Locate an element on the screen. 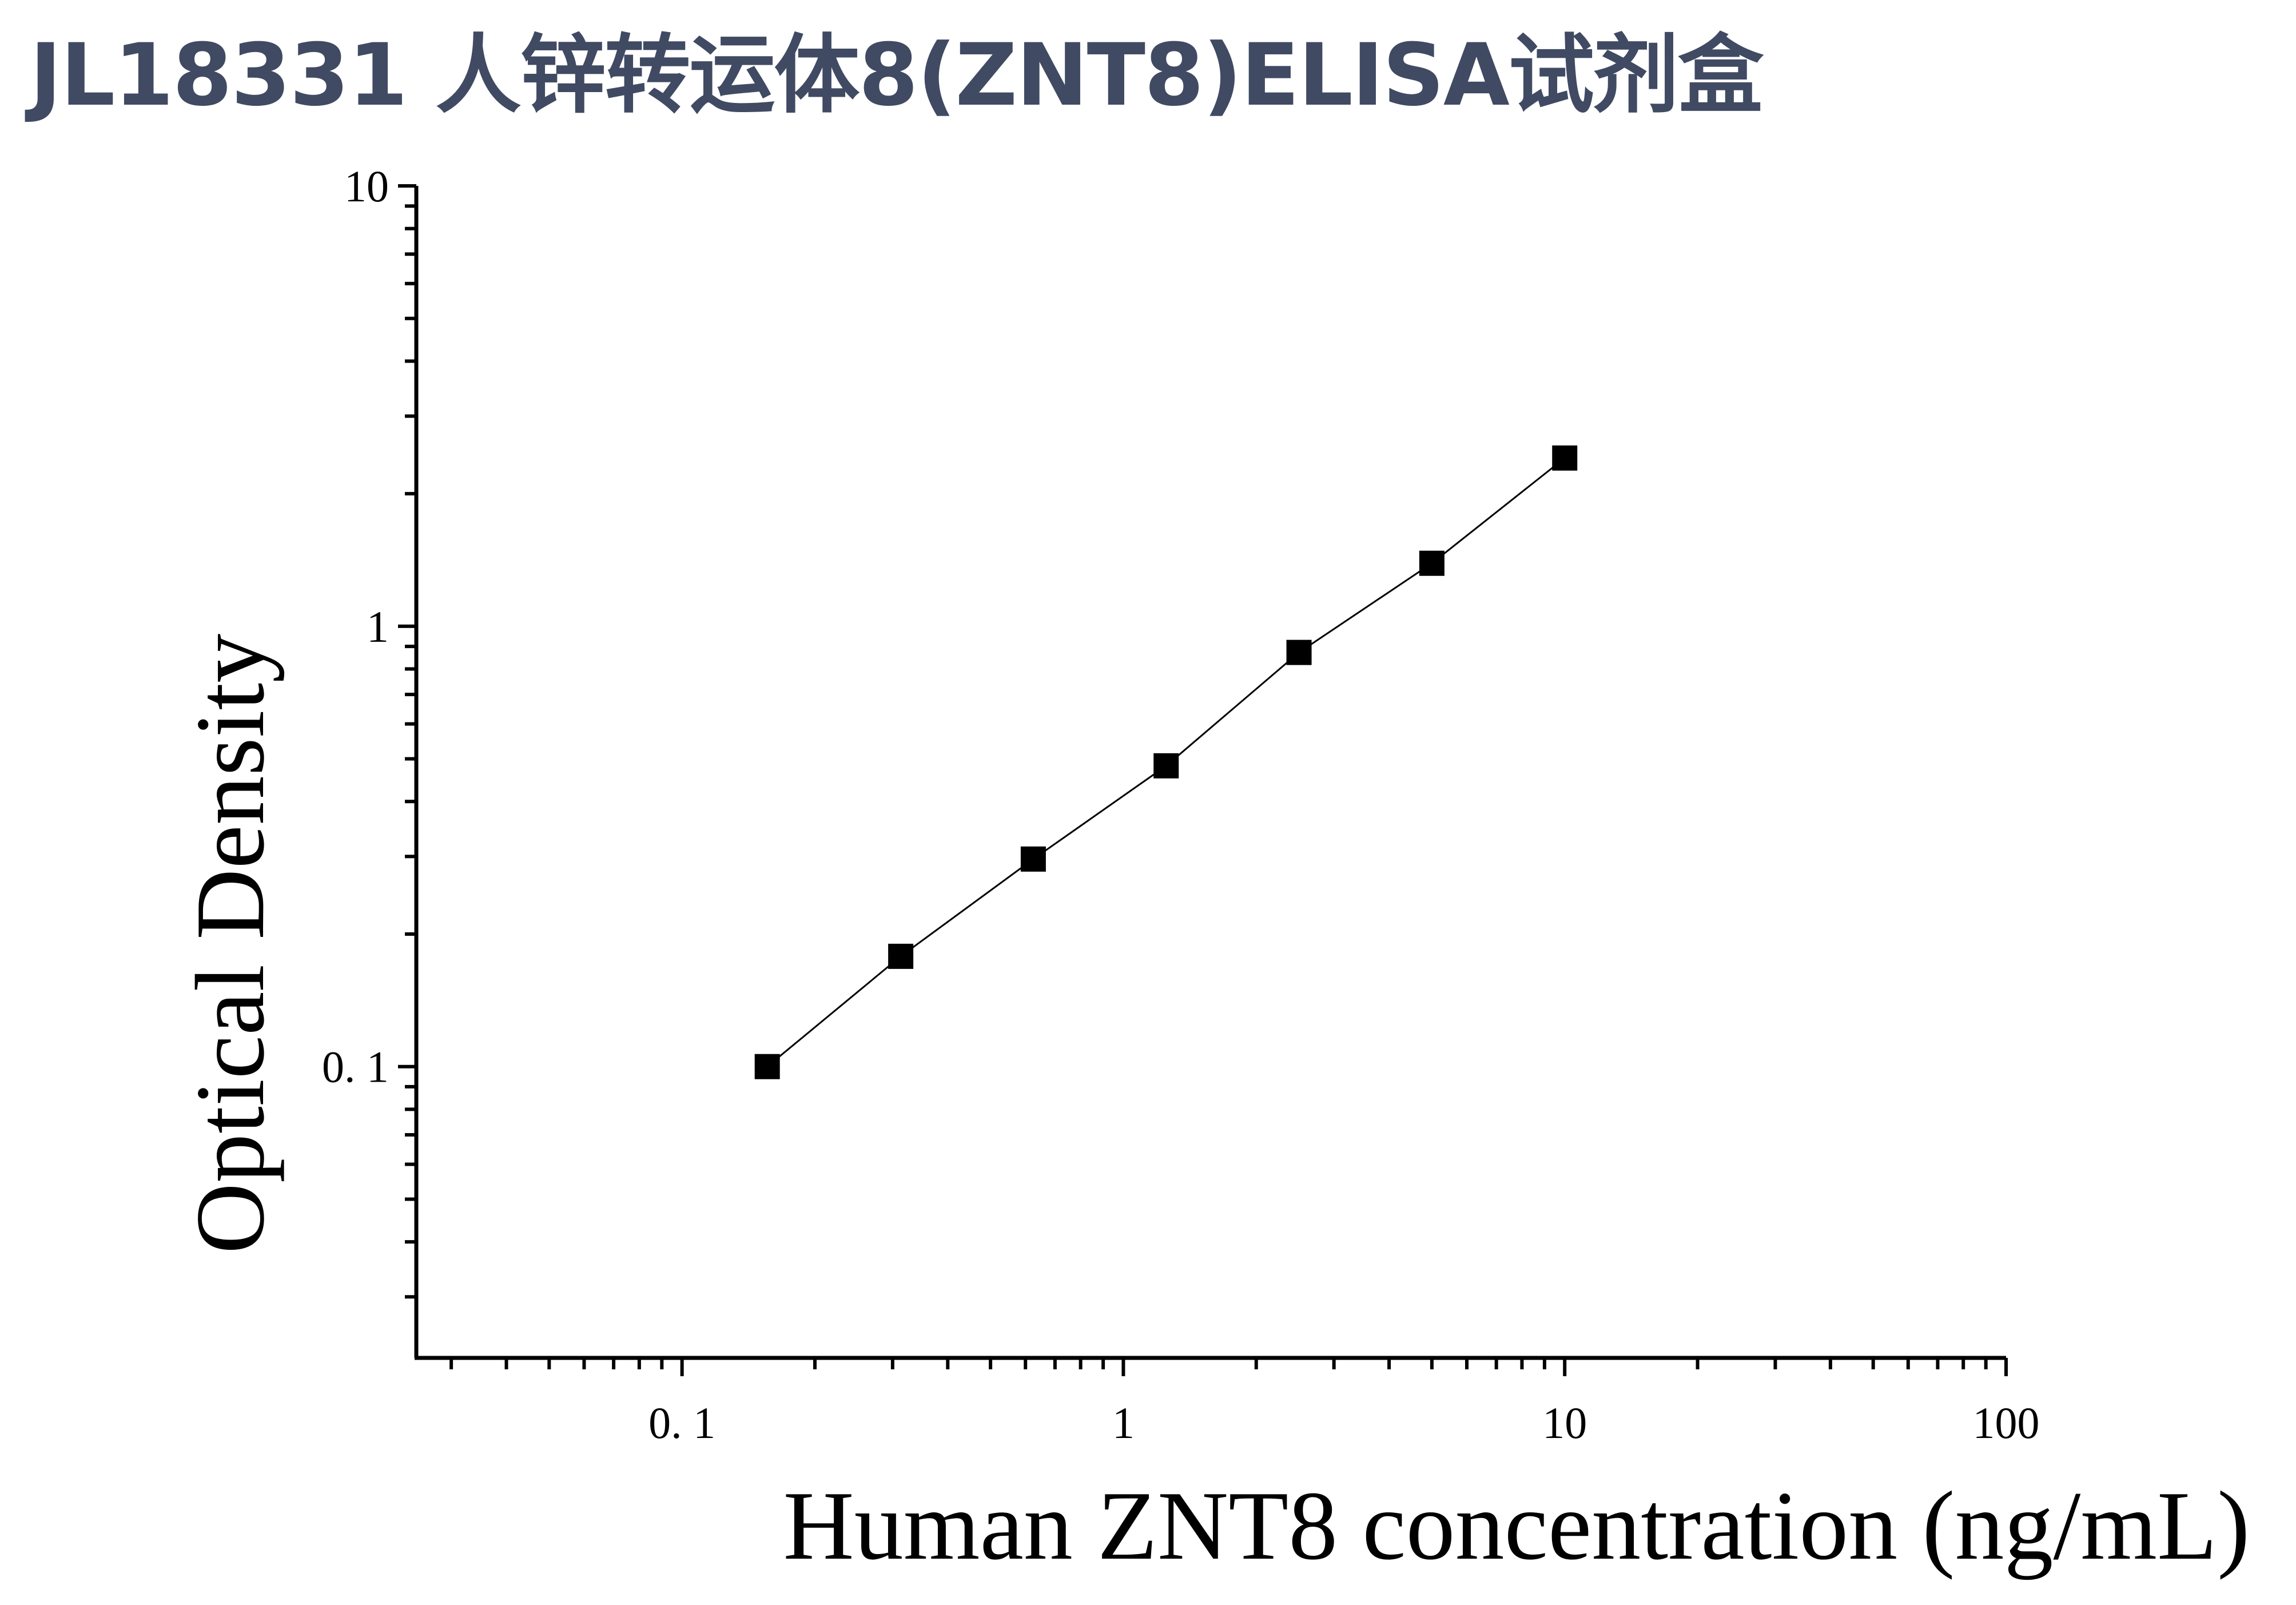  chart-title: JL18331 人锌转运体8(ZNT8)ELISA试剂盒 is located at coordinates (897, 75).